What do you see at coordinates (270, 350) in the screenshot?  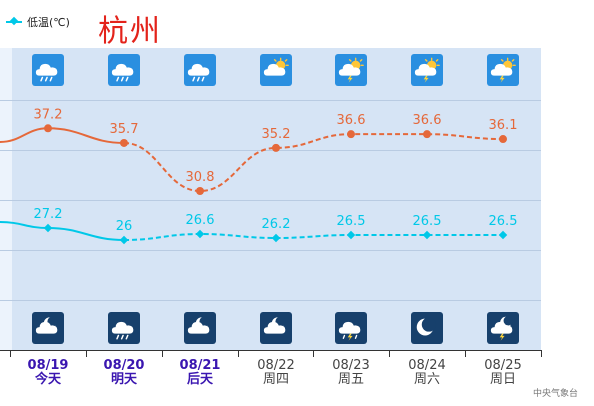 I see `x-axis` at bounding box center [270, 350].